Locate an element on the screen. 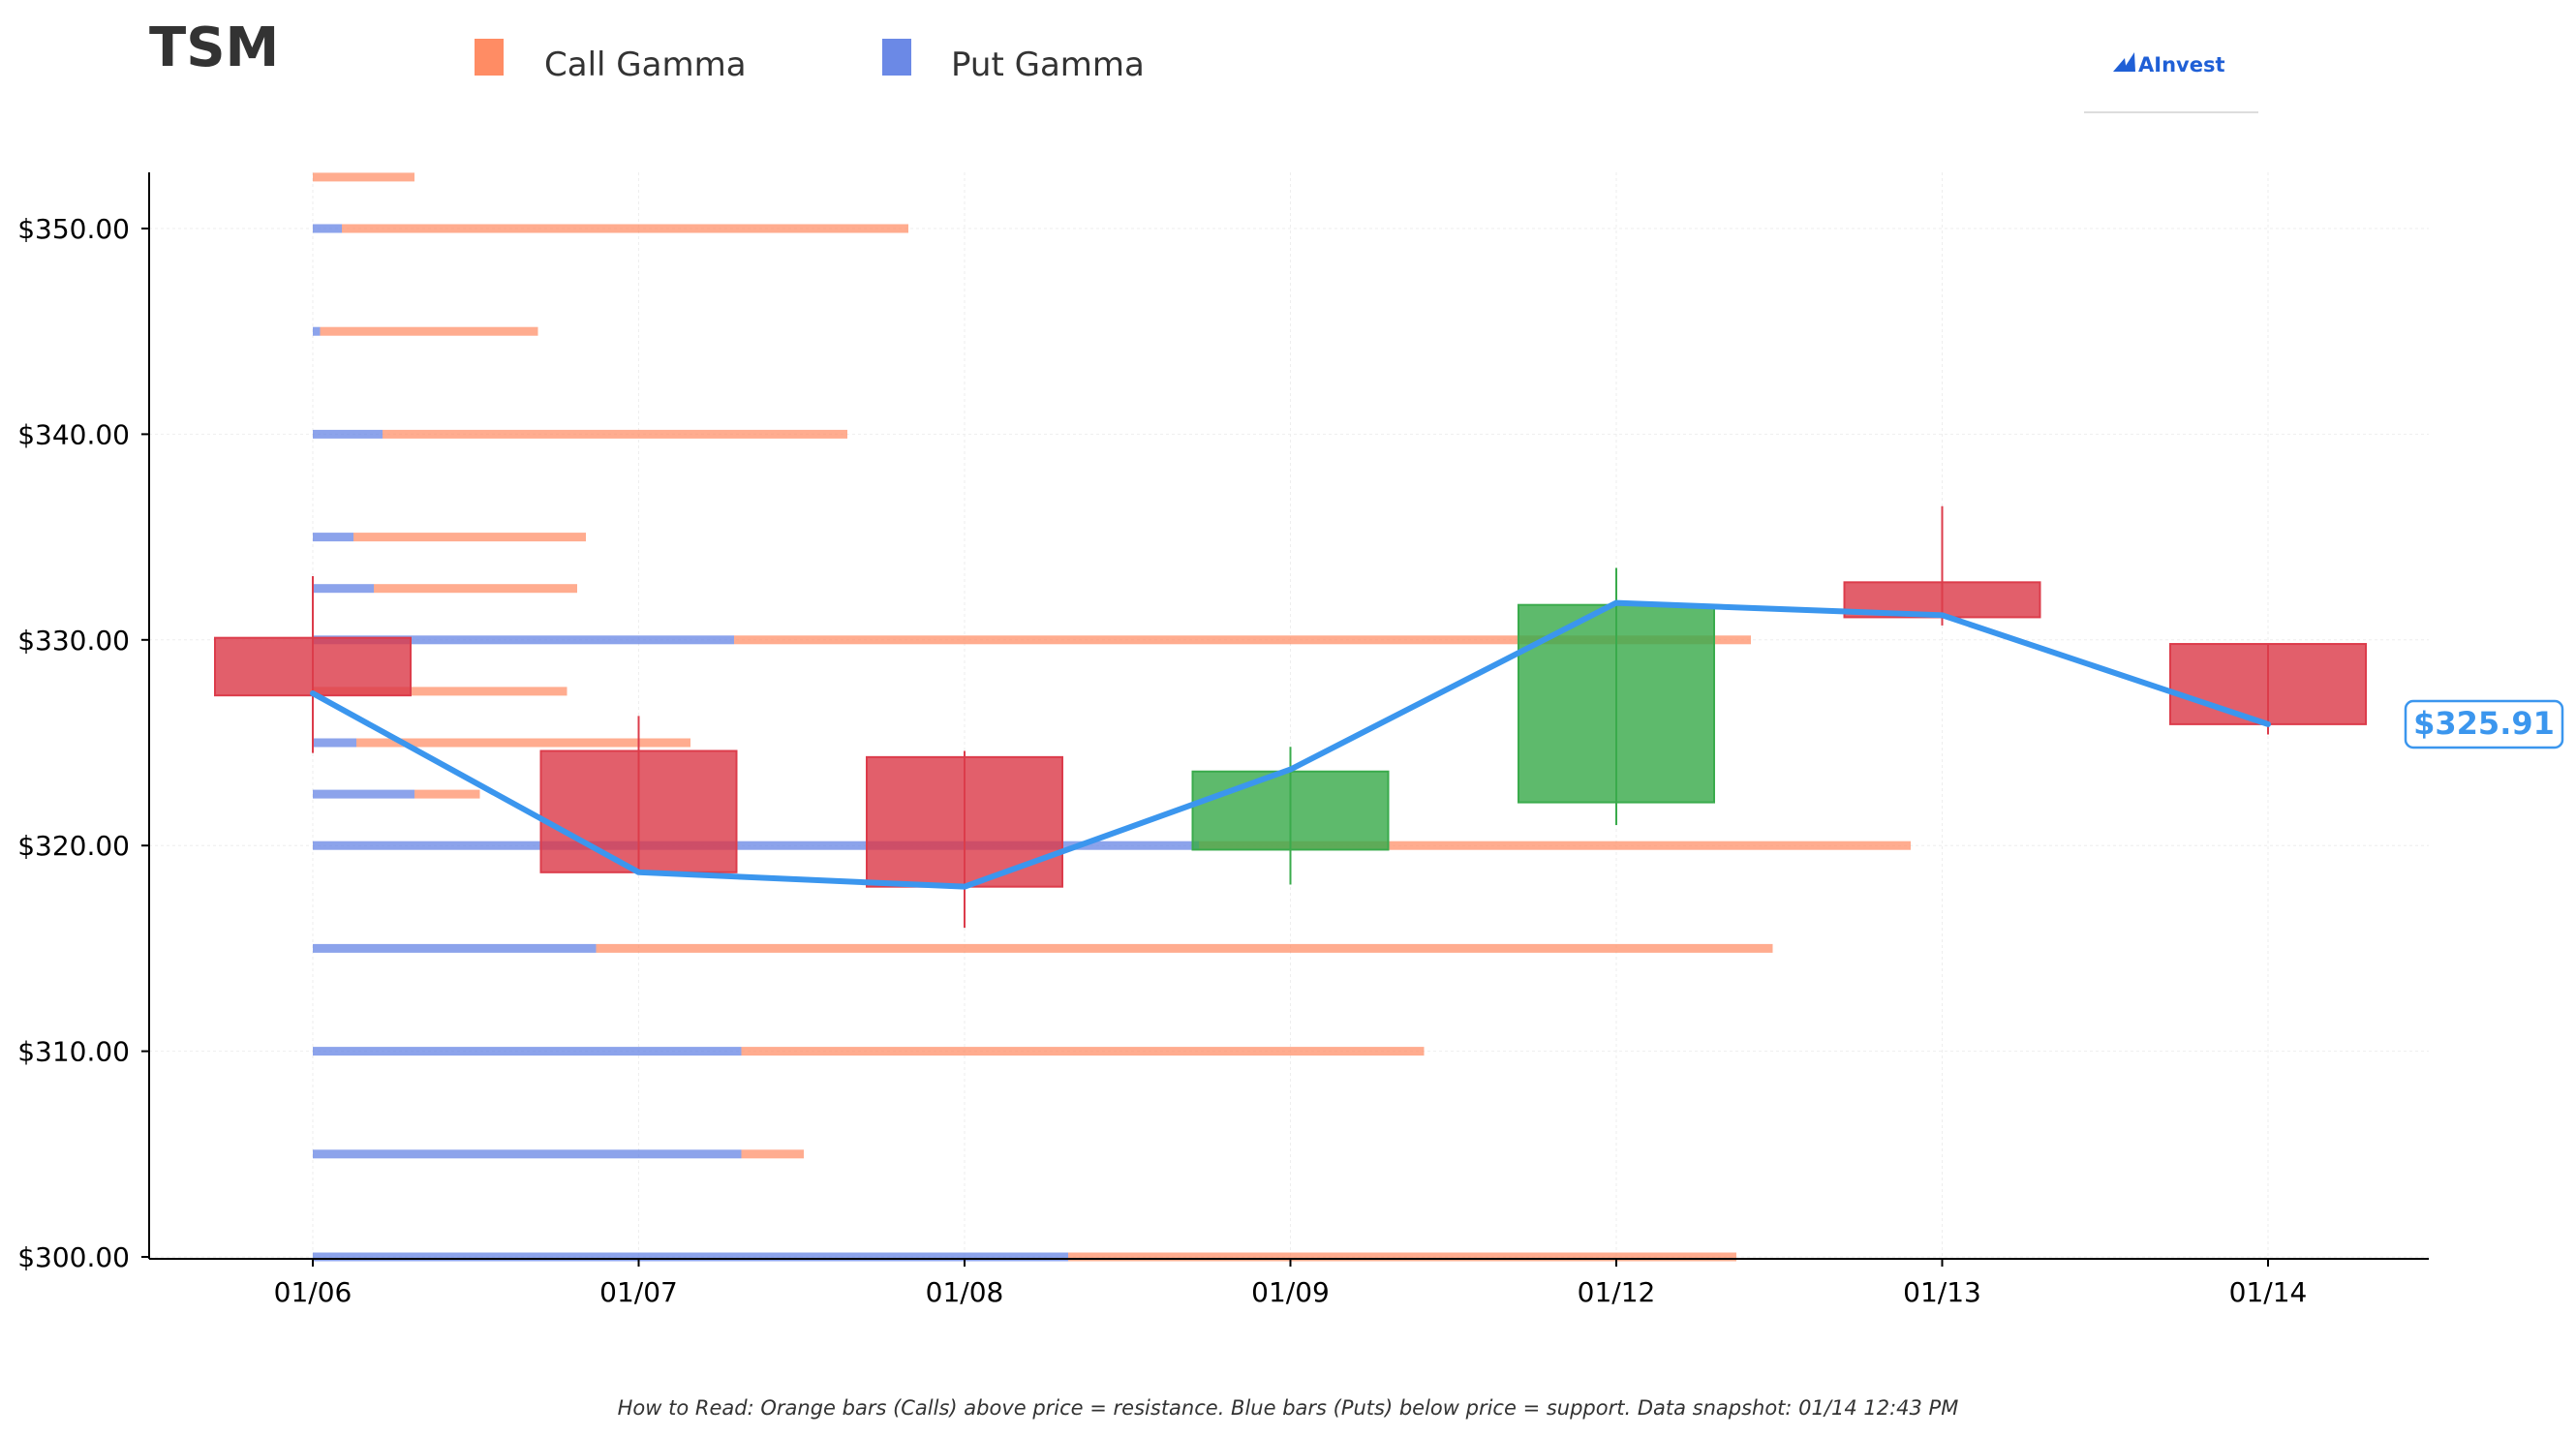  brand-name: AInvest is located at coordinates (2181, 65).